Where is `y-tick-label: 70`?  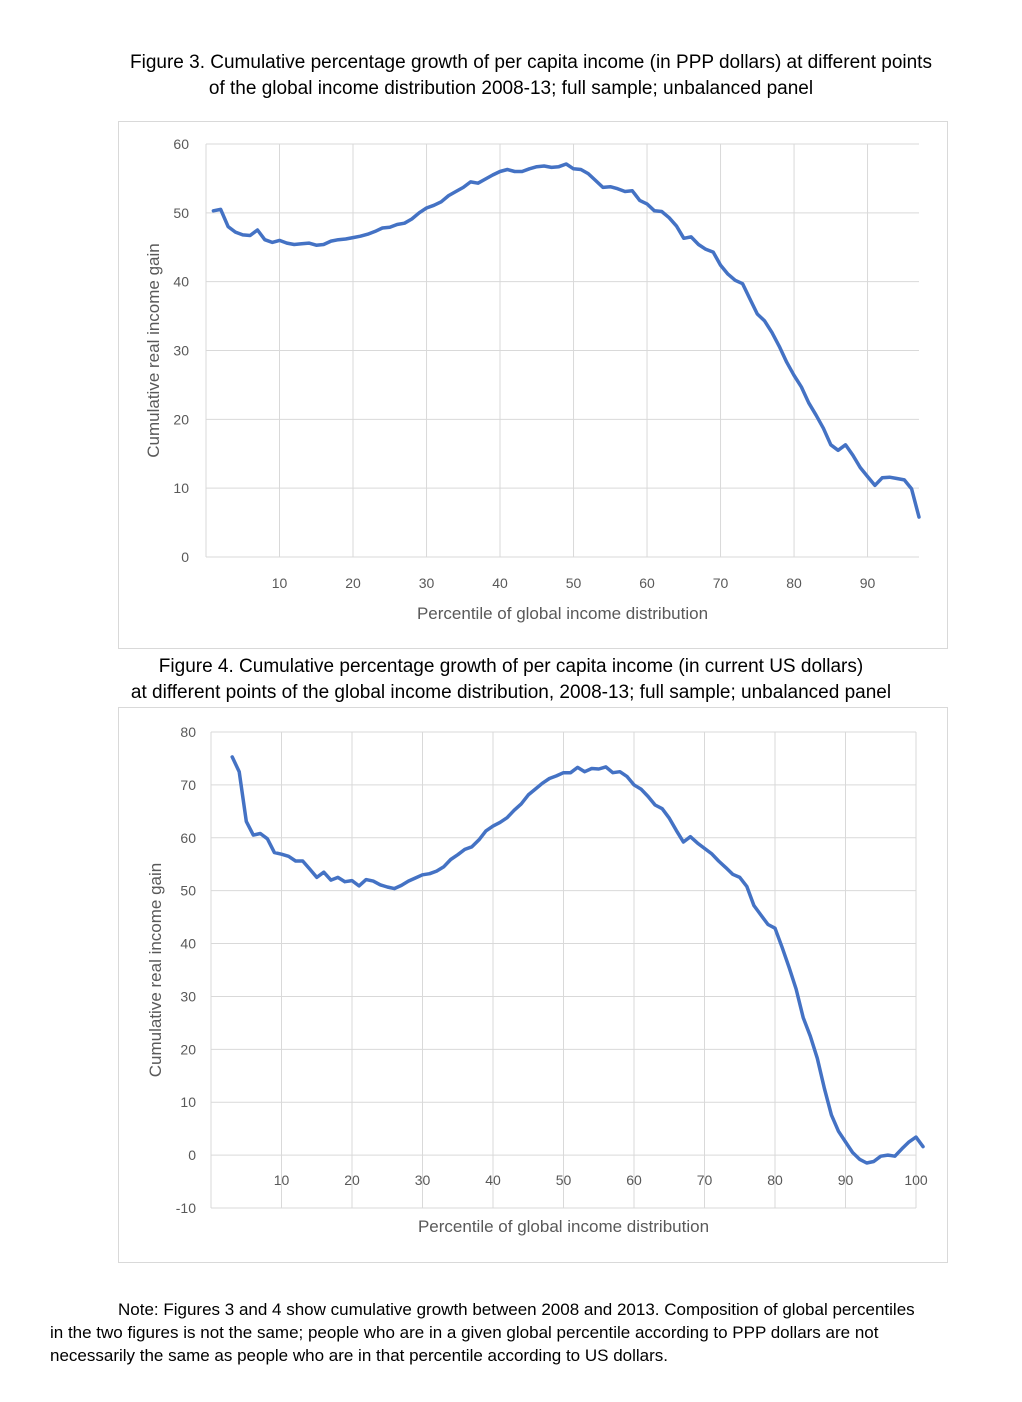 y-tick-label: 70 is located at coordinates (188, 785).